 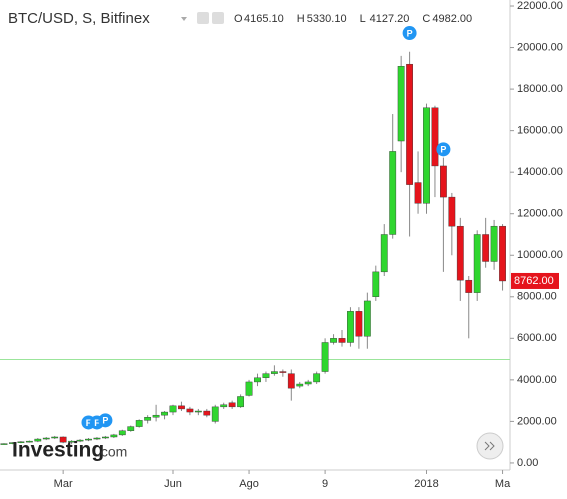 I want to click on y-tick-label: 12000.00, so click(x=540, y=214).